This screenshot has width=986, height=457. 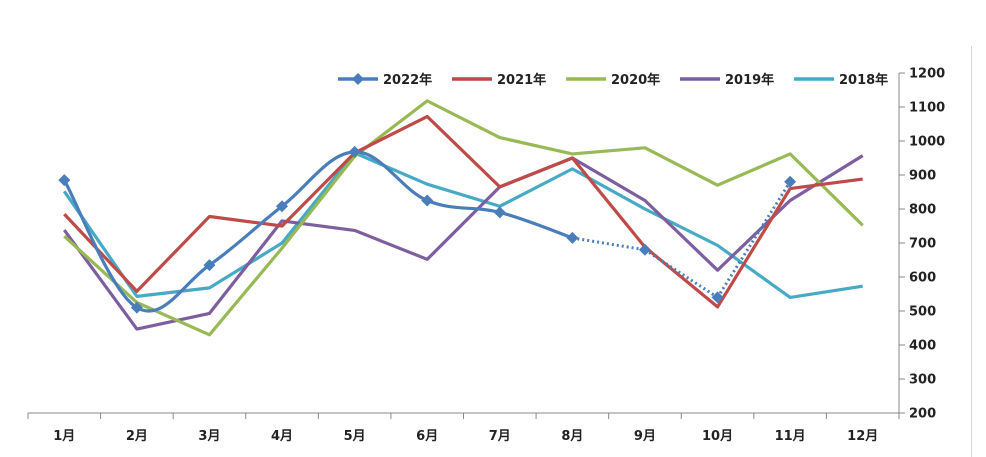 I want to click on x-tick-label: 2月, so click(x=137, y=436).